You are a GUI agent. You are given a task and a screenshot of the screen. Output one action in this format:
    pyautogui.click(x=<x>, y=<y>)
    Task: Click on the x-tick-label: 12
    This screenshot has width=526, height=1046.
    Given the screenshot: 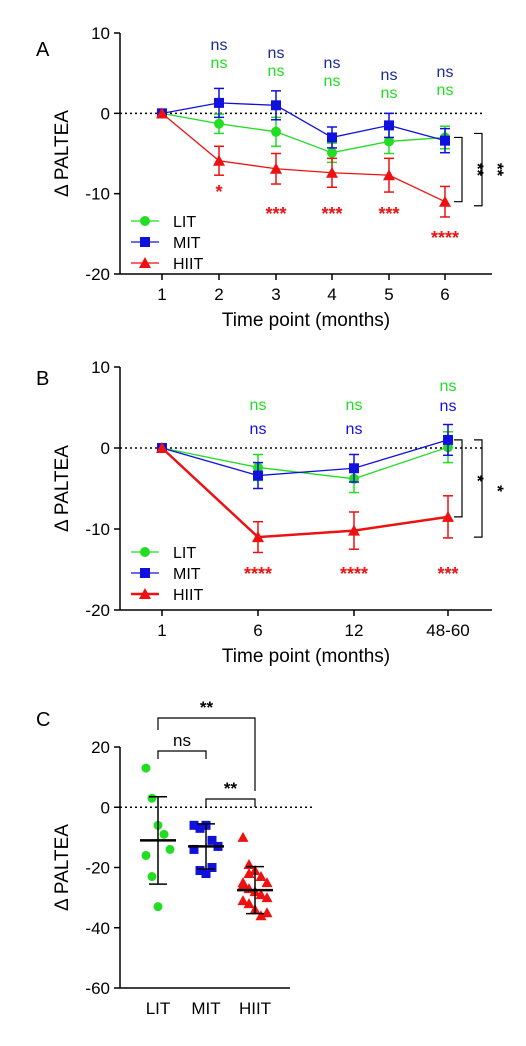 What is the action you would take?
    pyautogui.click(x=354, y=630)
    